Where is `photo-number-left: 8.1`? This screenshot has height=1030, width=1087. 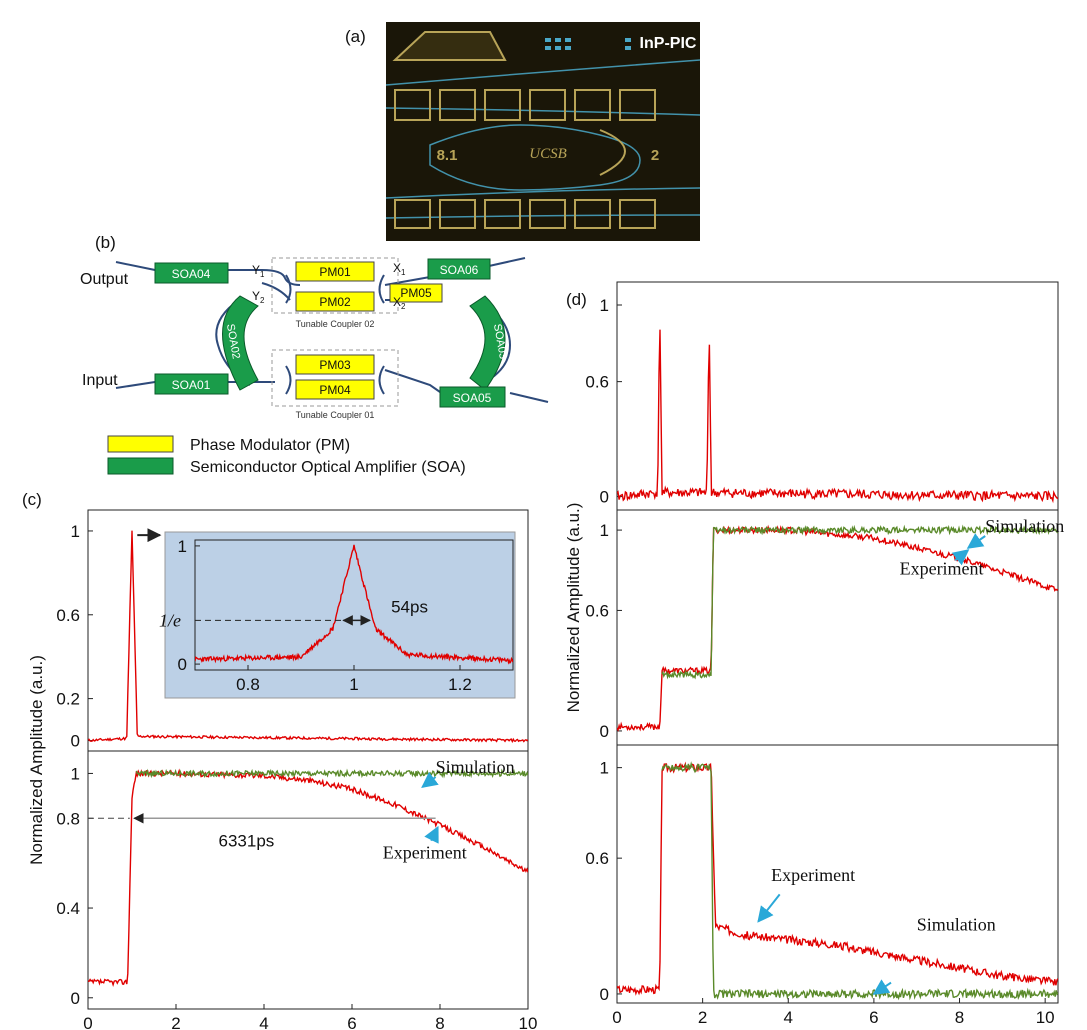
photo-number-left: 8.1 is located at coordinates (447, 155).